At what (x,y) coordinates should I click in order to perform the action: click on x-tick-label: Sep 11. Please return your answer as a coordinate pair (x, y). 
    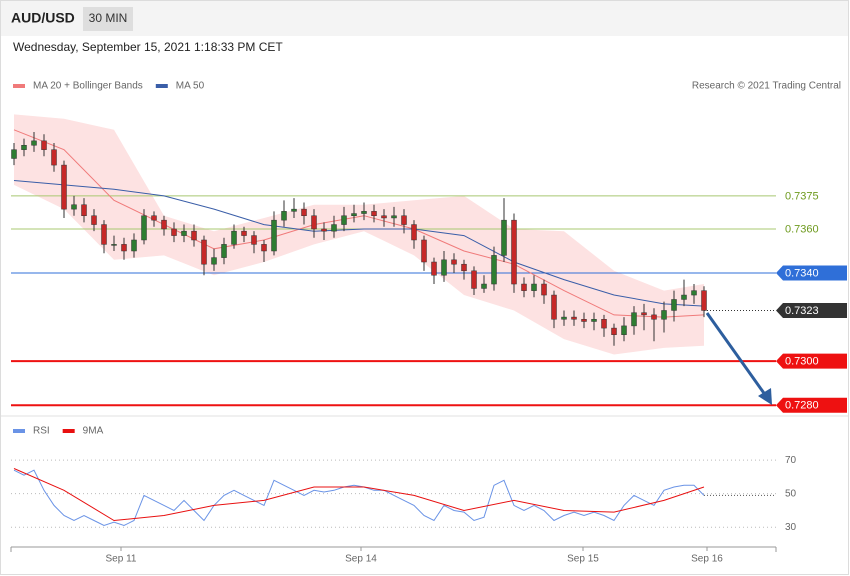
    Looking at the image, I should click on (121, 559).